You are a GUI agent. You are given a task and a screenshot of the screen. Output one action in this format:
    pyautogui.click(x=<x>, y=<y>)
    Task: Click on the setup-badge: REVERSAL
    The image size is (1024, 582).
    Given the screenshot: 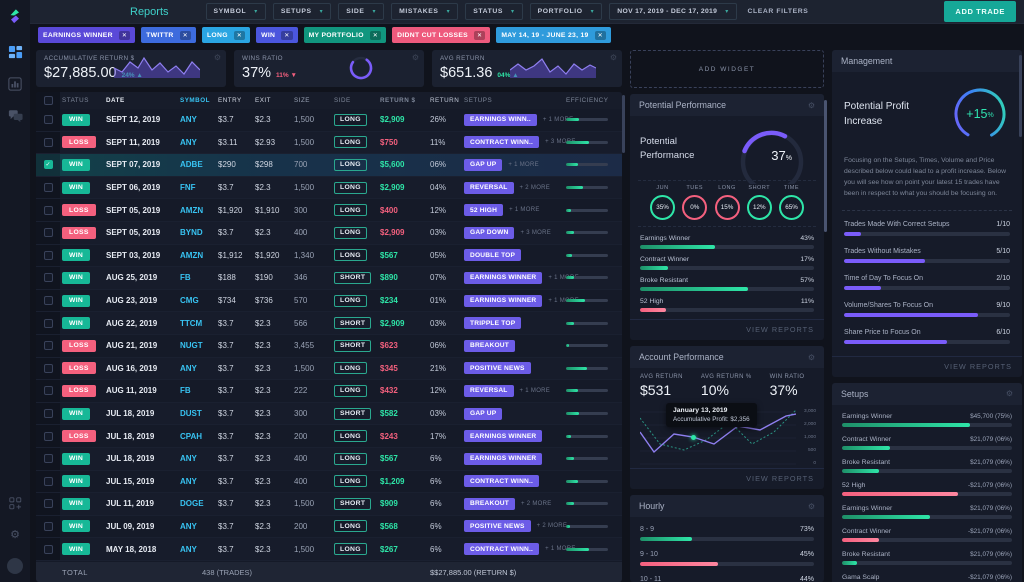 What is the action you would take?
    pyautogui.click(x=489, y=390)
    